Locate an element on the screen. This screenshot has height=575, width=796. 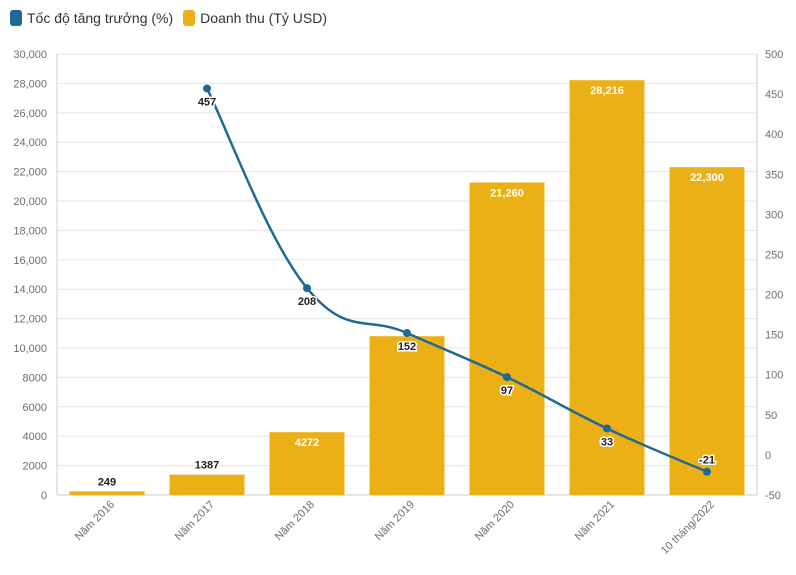
y-left-tick-label: 28,000 is located at coordinates (30, 84).